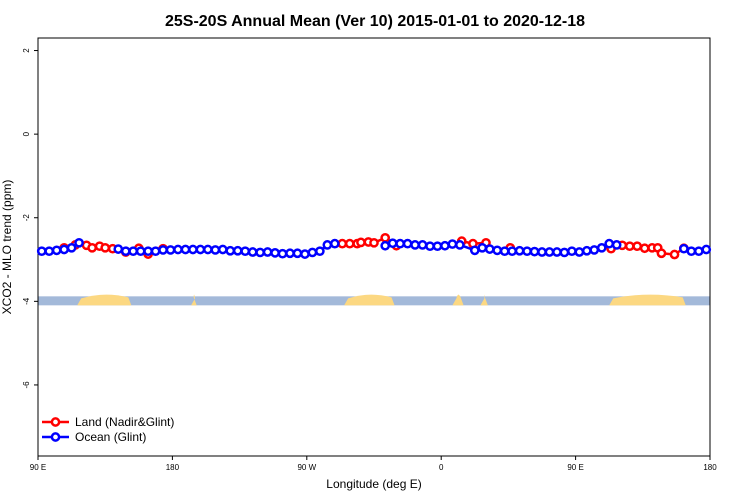  I want to click on y-tick-label: -4, so click(26, 301).